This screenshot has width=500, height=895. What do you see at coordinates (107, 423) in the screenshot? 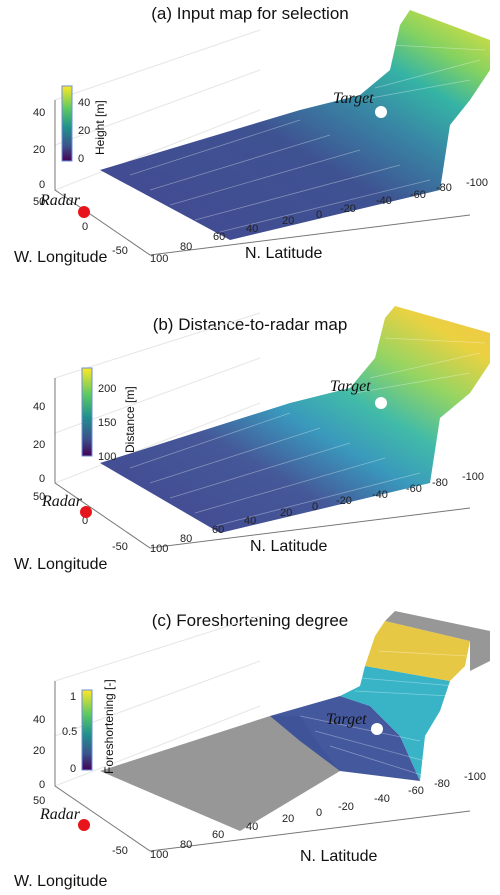
I see `colorbar-tick: 150` at bounding box center [107, 423].